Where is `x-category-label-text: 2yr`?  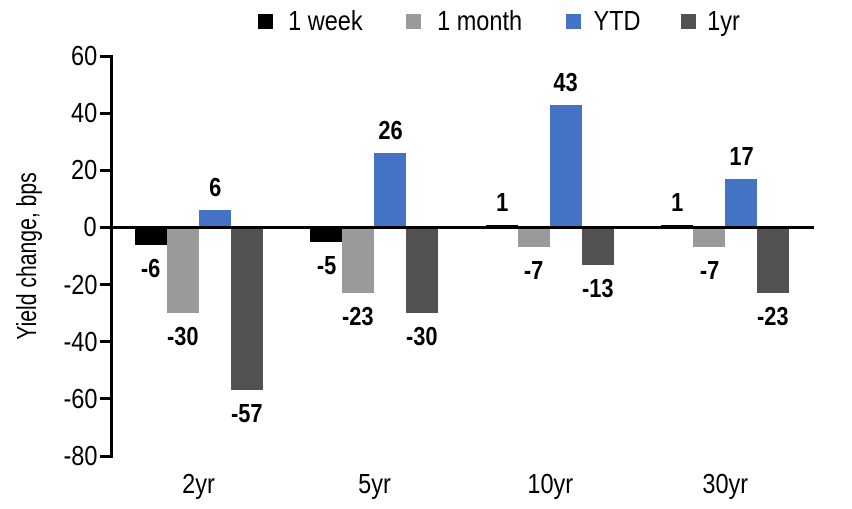
x-category-label-text: 2yr is located at coordinates (199, 483).